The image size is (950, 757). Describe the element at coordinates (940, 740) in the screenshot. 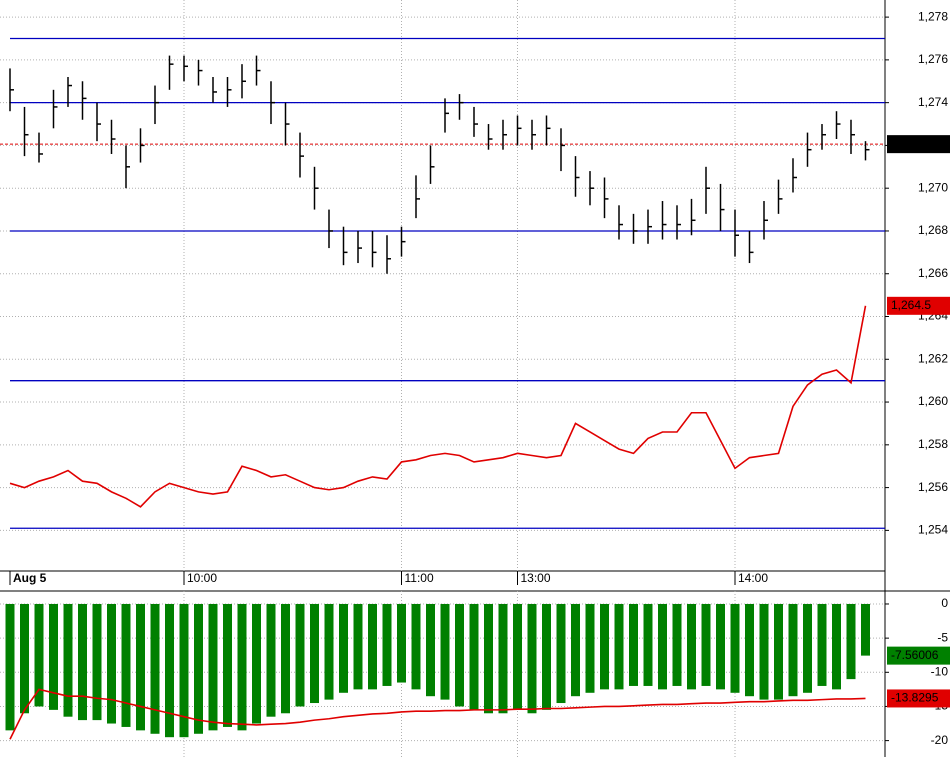

I see `y-tick-label: -20` at that location.